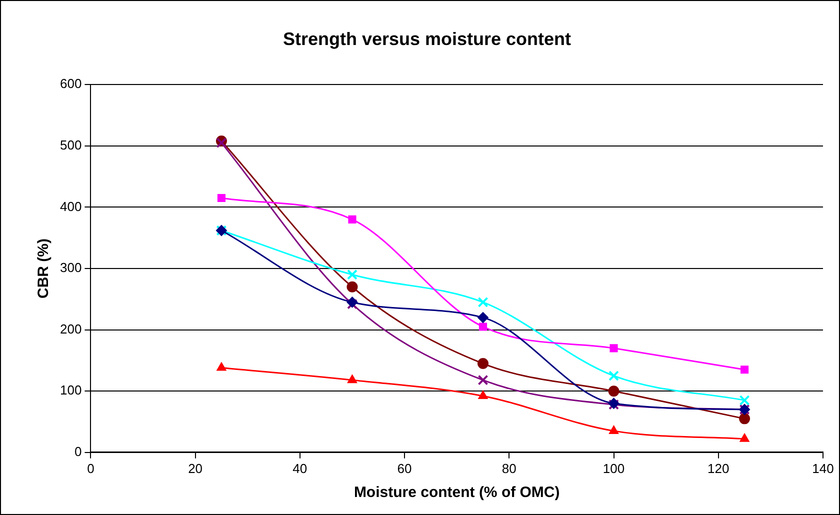  What do you see at coordinates (823, 468) in the screenshot?
I see `x-tick-label: 140` at bounding box center [823, 468].